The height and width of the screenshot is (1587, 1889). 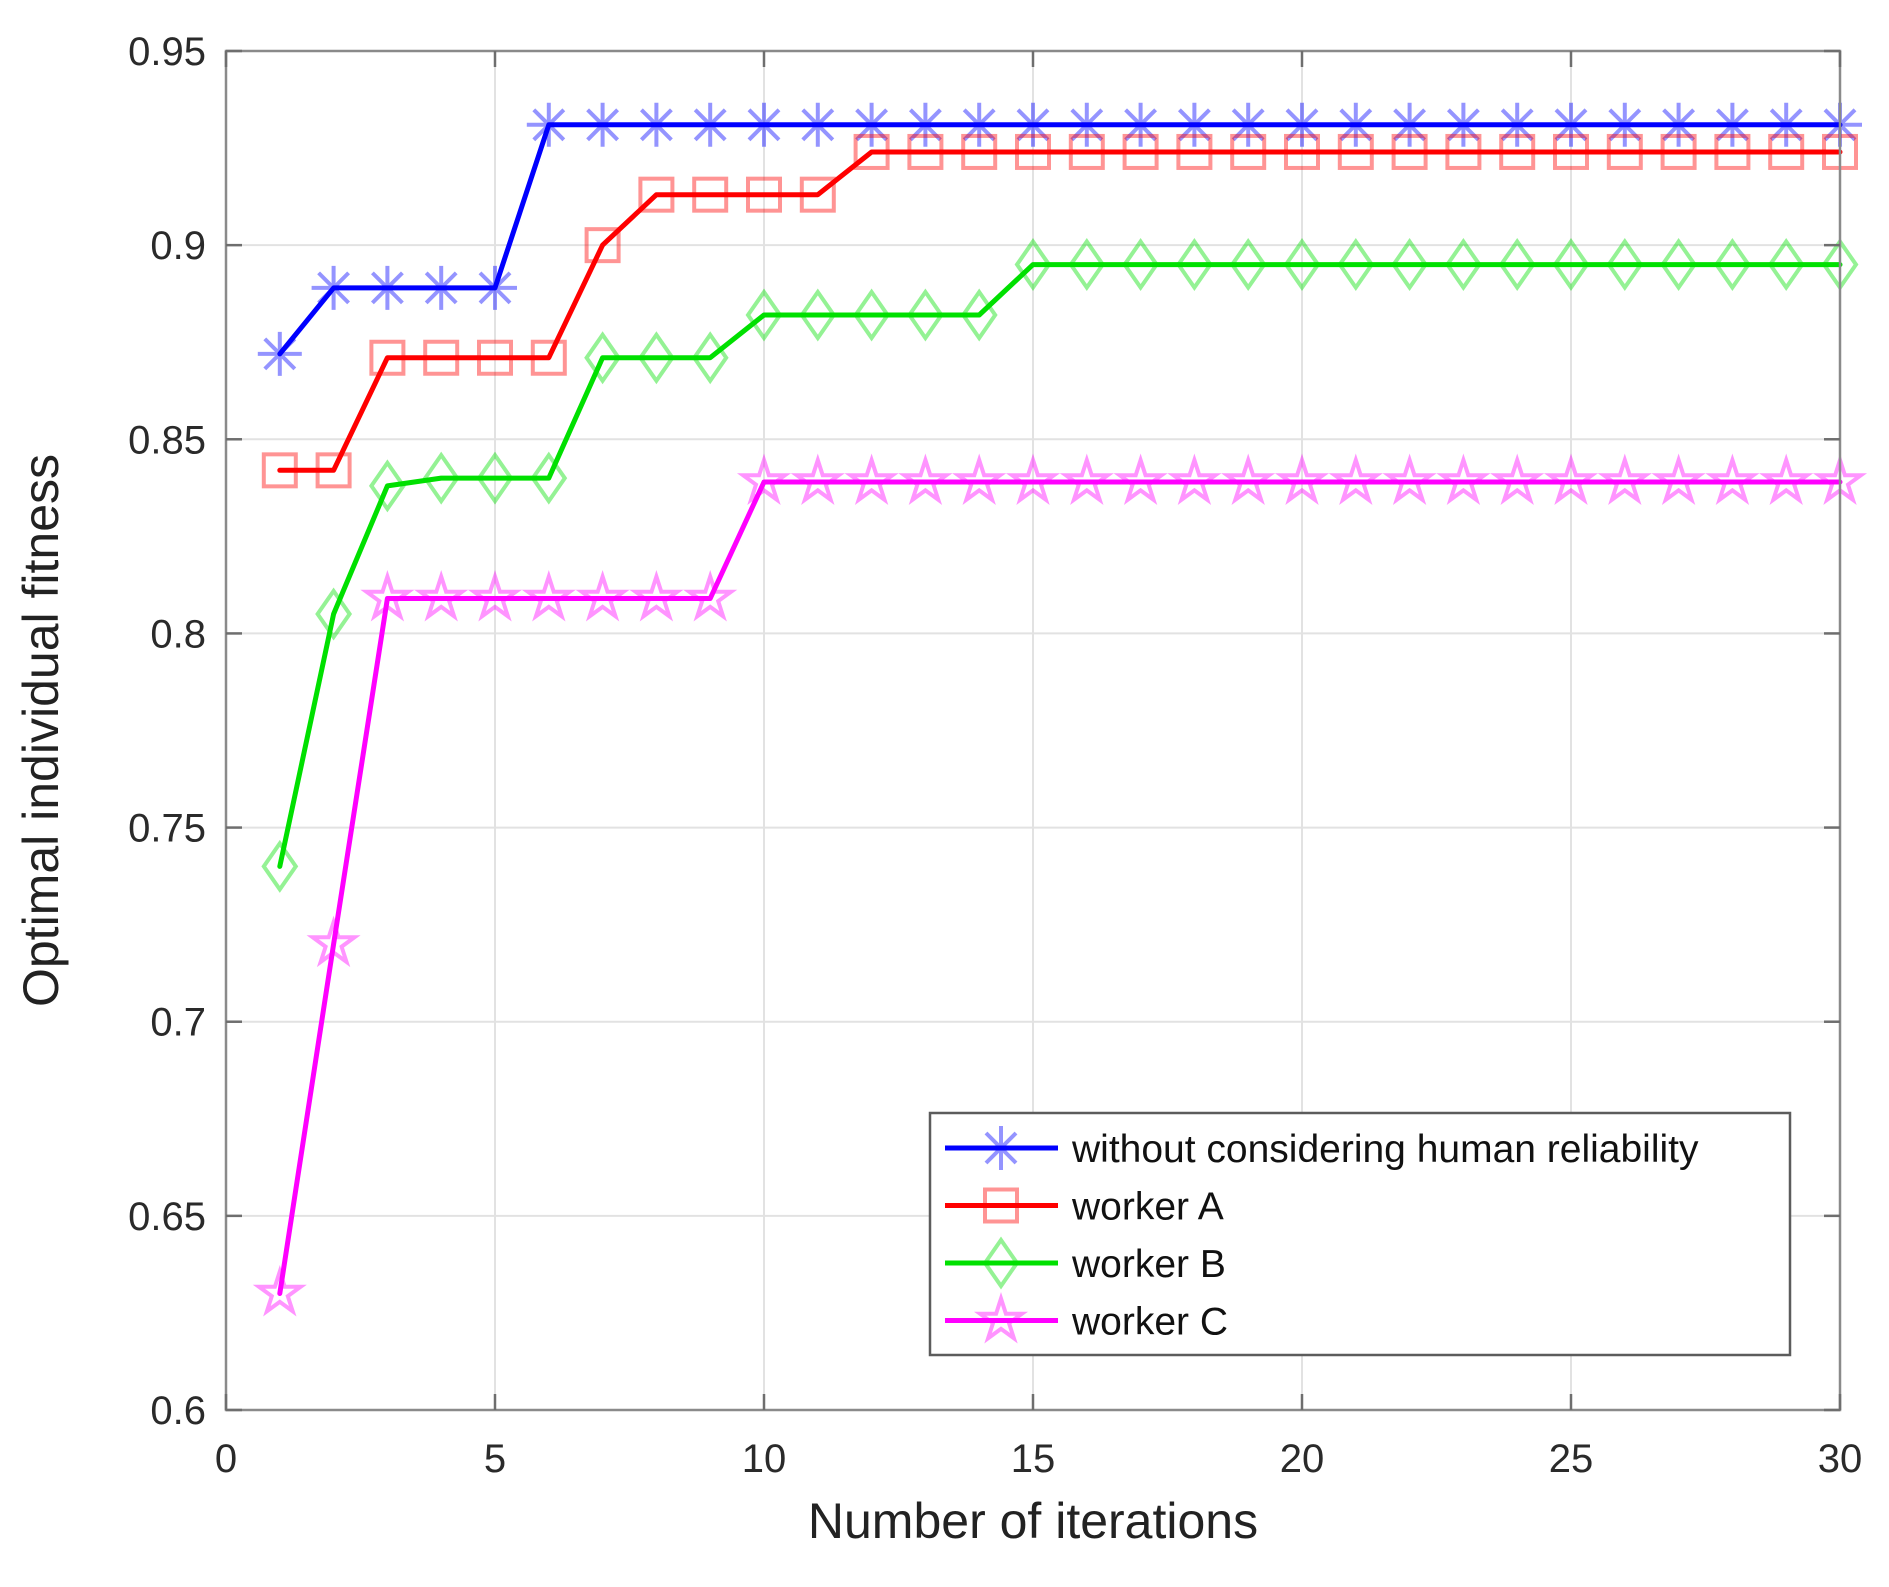 What do you see at coordinates (1840, 1459) in the screenshot?
I see `x-tick-label: 30` at bounding box center [1840, 1459].